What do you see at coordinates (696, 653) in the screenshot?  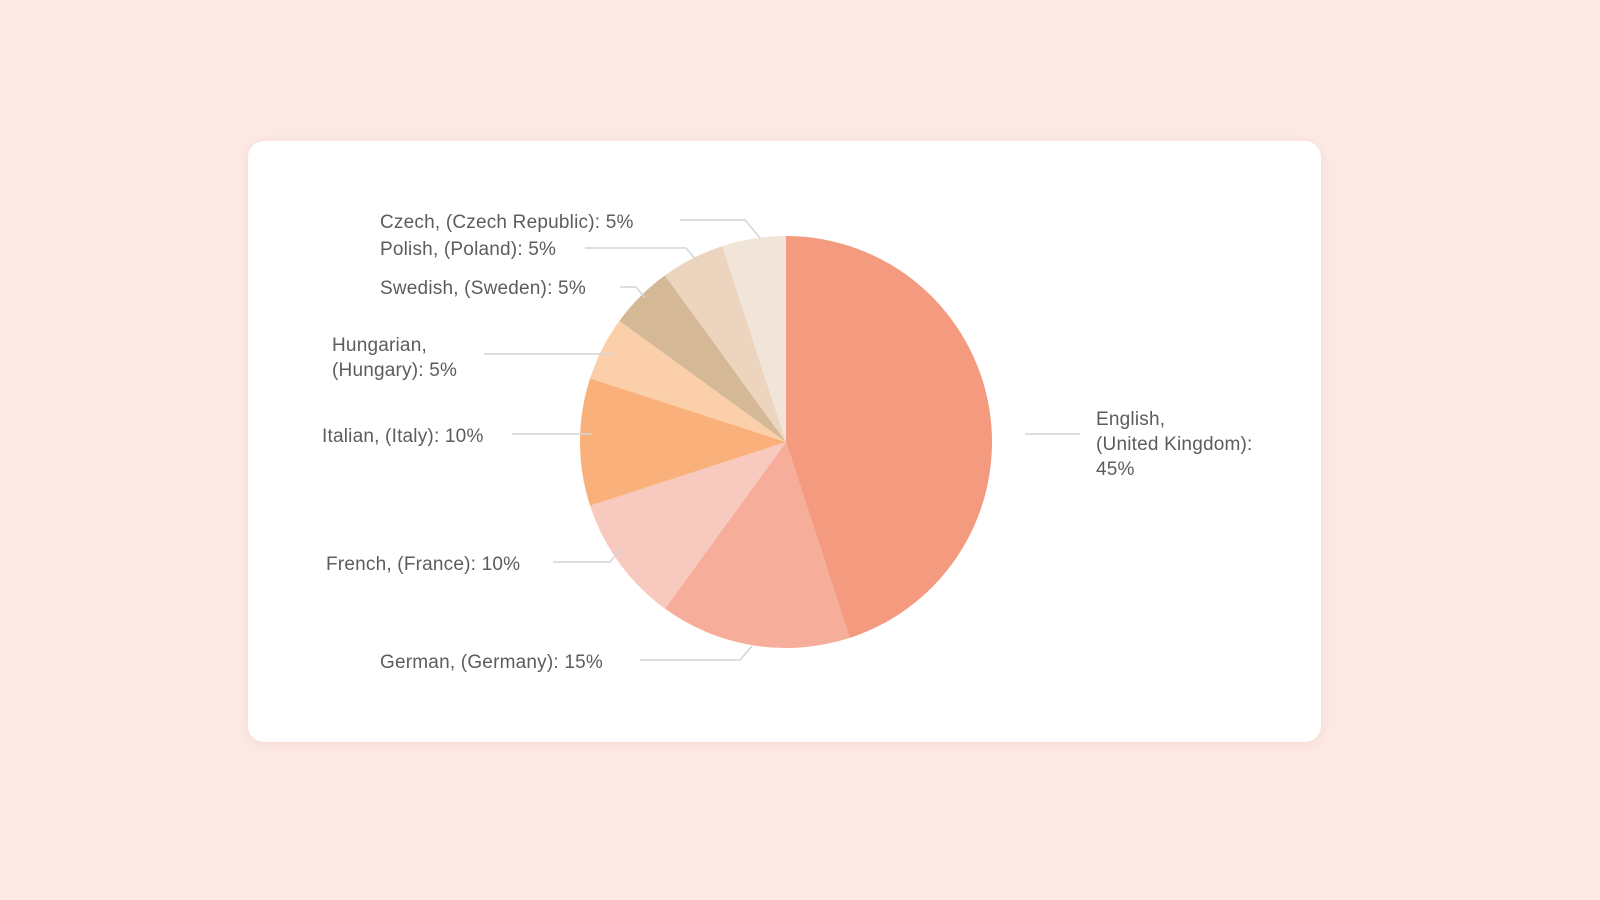 I see `leader-line-german` at bounding box center [696, 653].